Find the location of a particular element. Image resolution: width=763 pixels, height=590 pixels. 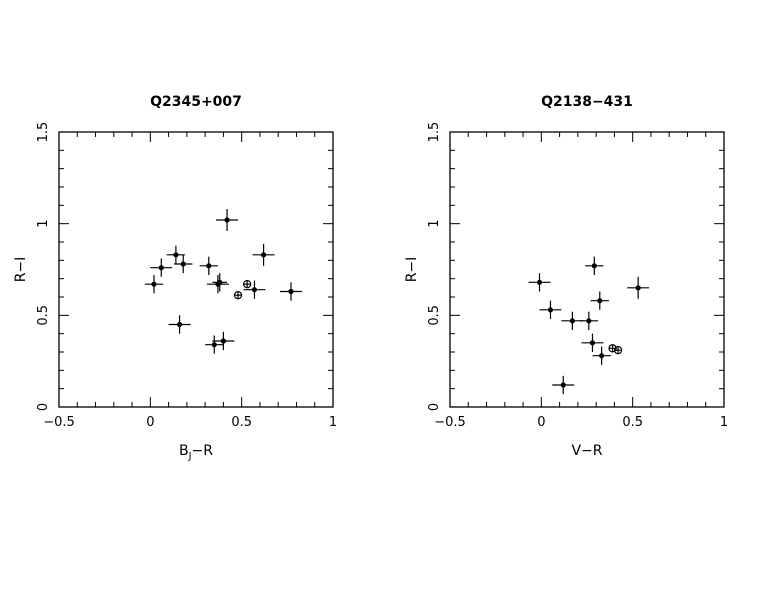

chart-title: Q2345+007 is located at coordinates (196, 102).